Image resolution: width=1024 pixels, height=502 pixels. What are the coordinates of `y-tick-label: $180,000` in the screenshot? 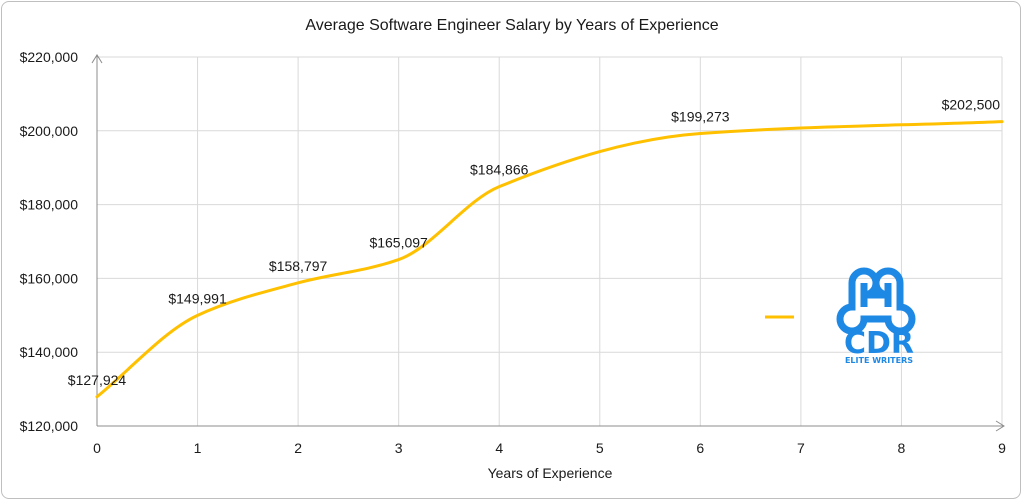 It's located at (49, 205).